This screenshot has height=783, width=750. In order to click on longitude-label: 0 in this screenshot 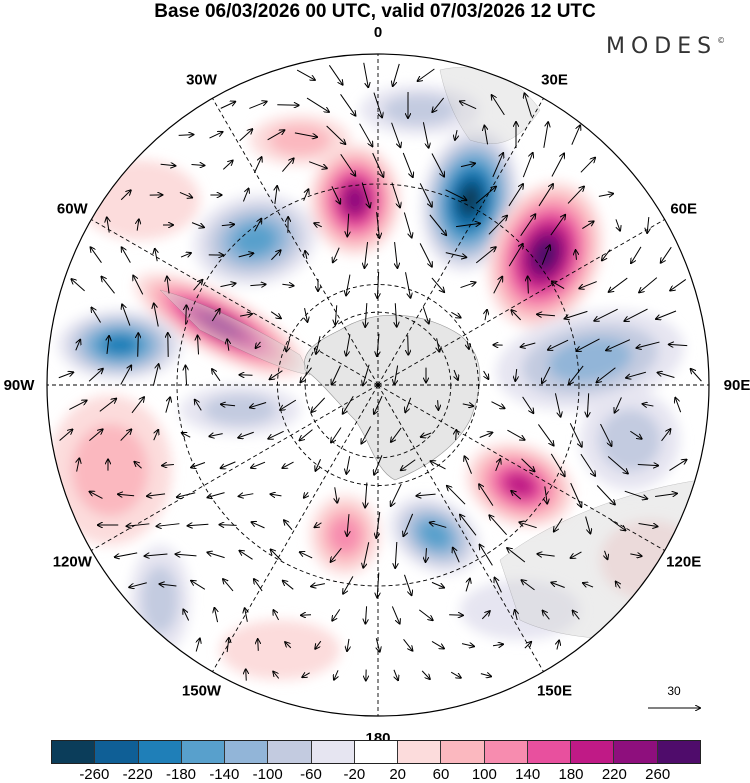, I will do `click(378, 32)`.